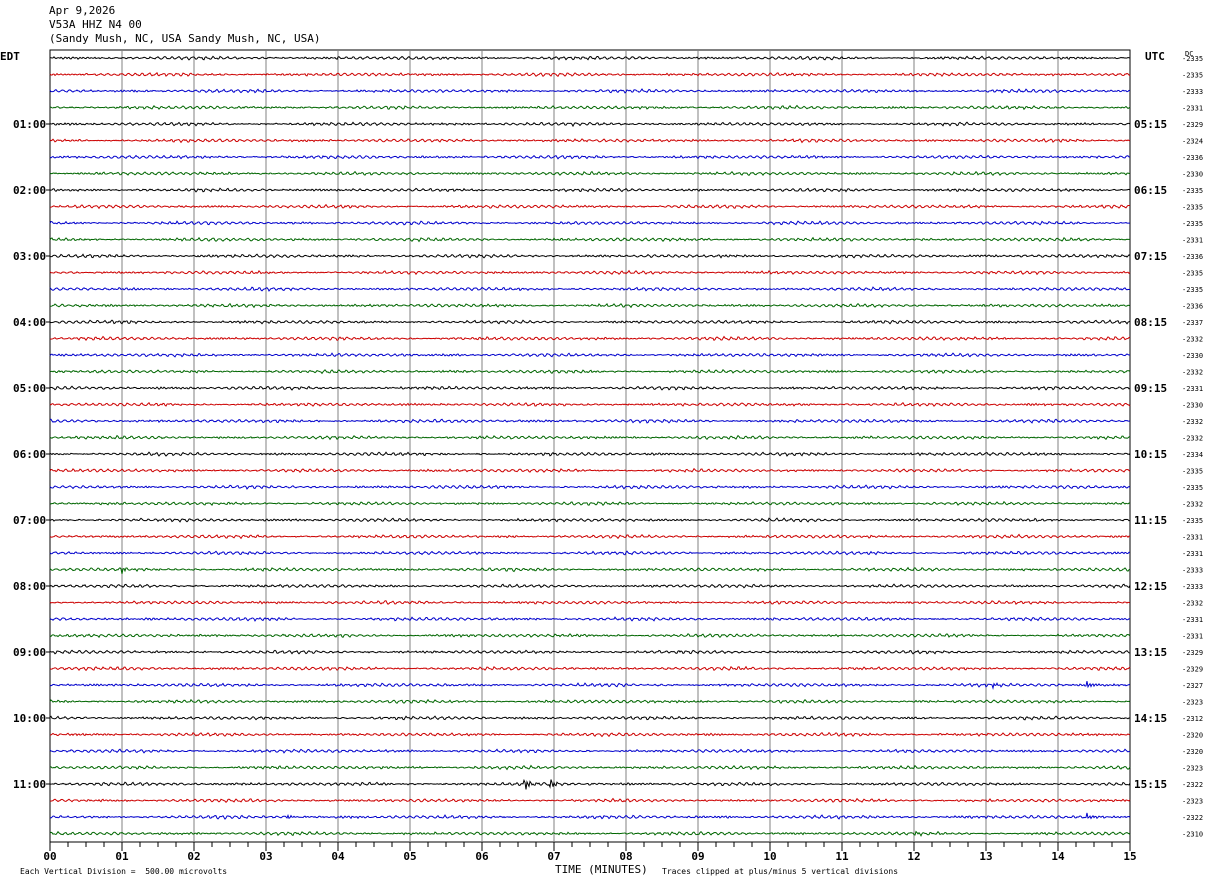 Image resolution: width=1210 pixels, height=886 pixels. Describe the element at coordinates (1192, 323) in the screenshot. I see `dc-offset-label: -2337` at that location.